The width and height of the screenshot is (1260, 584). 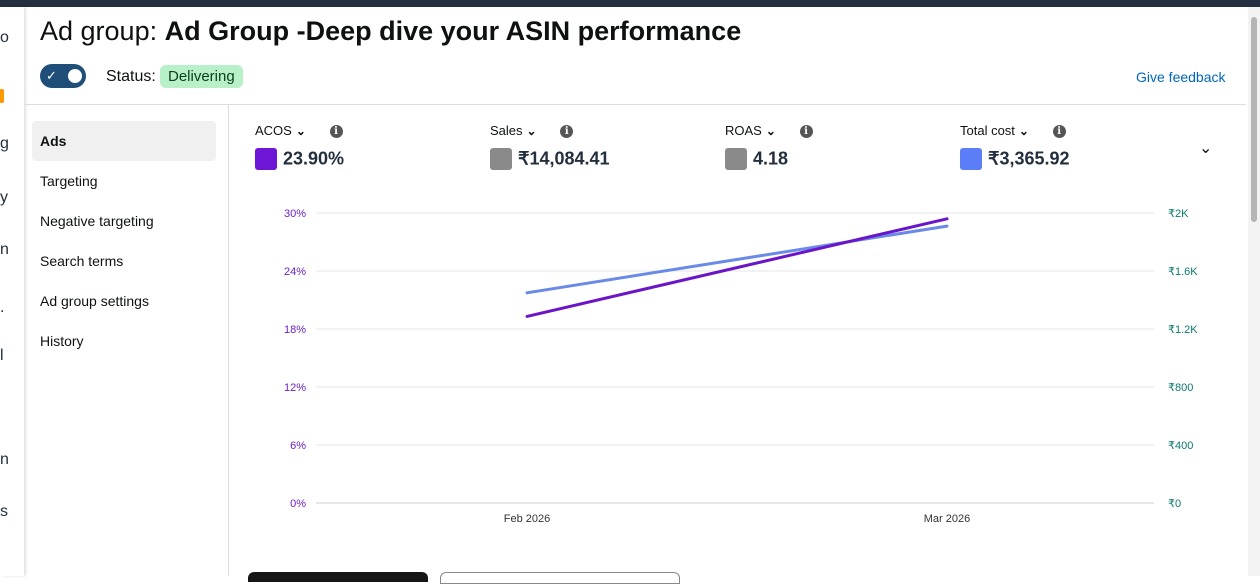 I want to click on page-title-prefix: Ad group:, so click(x=99, y=31).